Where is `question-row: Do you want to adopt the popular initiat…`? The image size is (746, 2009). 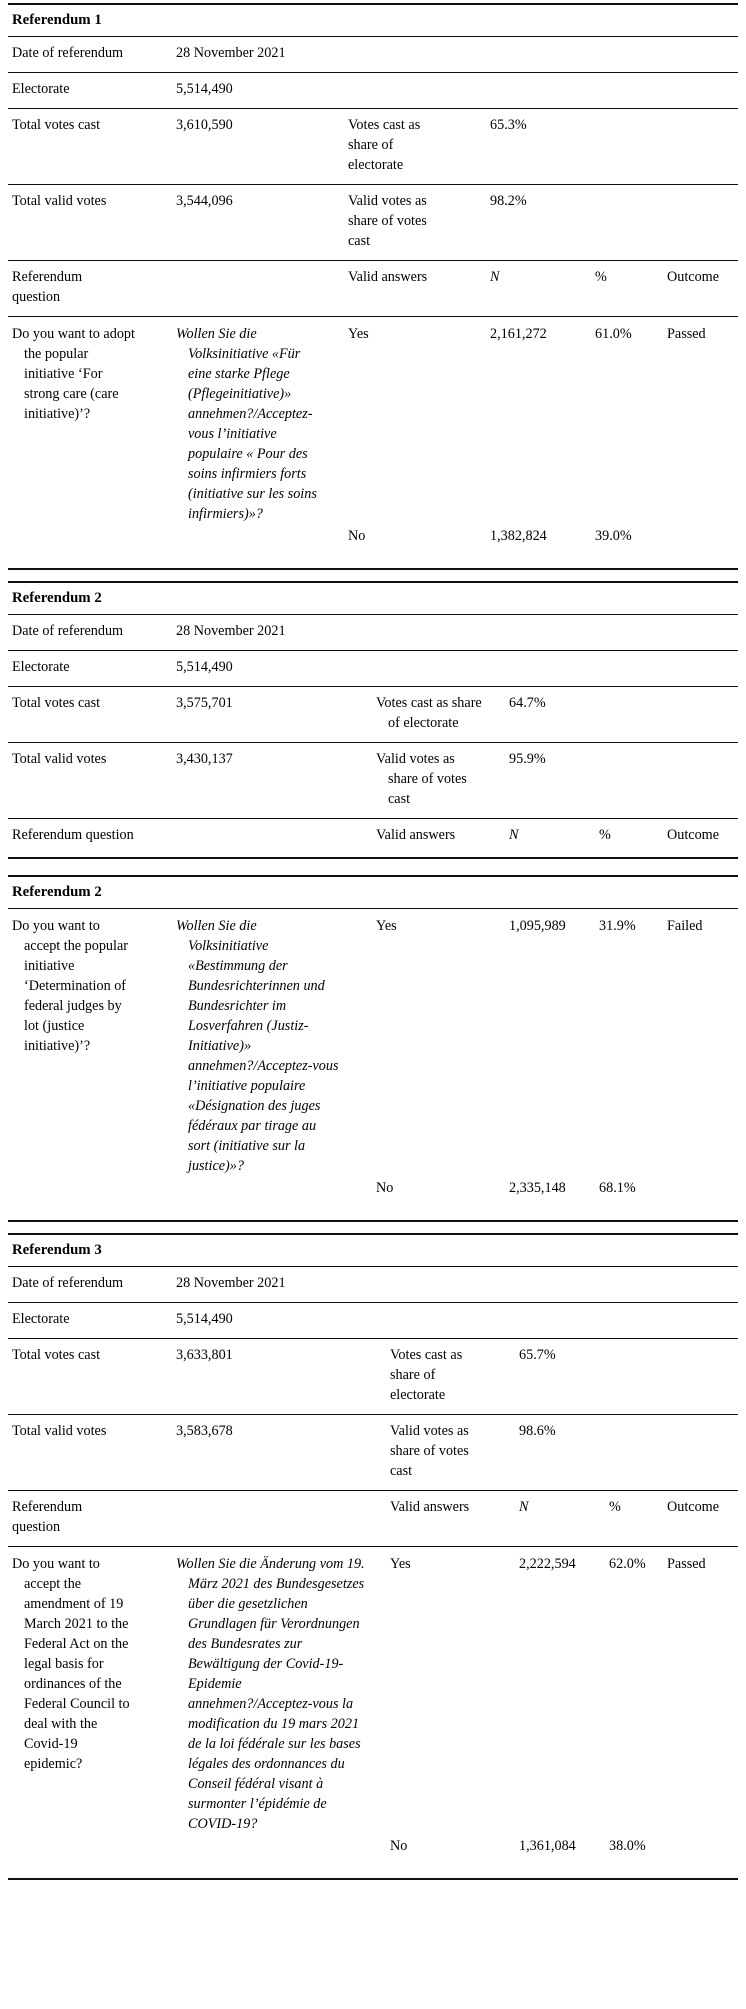
question-row: Do you want to adopt the popular initiat… is located at coordinates (373, 421).